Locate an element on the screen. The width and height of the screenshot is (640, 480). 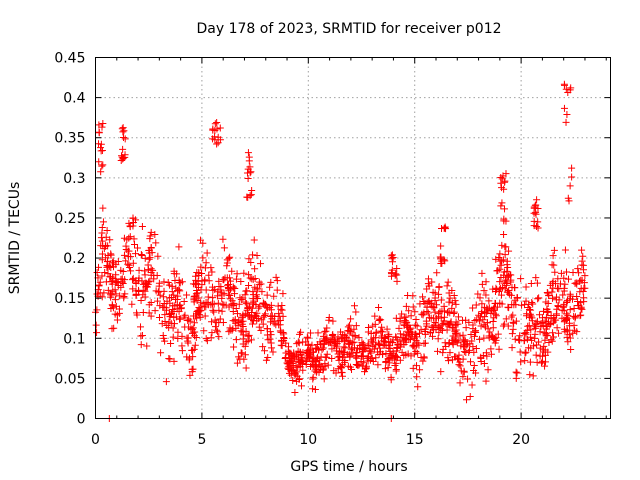
y-tick-label: 0.05 is located at coordinates (69, 379).